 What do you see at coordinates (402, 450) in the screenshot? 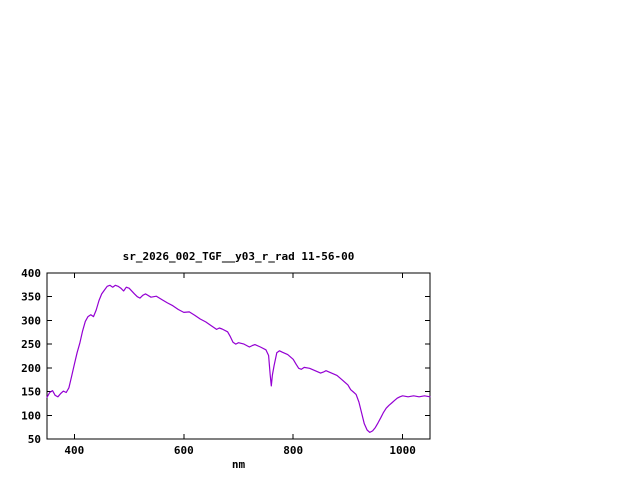
I see `x-tick-label: 1000` at bounding box center [402, 450].